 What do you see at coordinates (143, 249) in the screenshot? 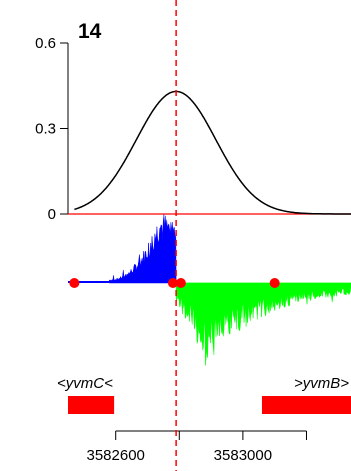
I see `coverage-plus-strand` at bounding box center [143, 249].